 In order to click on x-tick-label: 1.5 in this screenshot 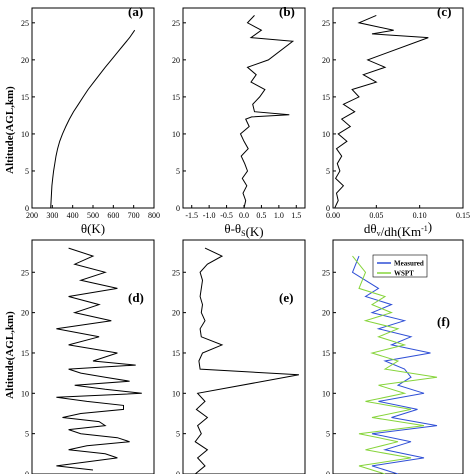, I will do `click(296, 215)`.